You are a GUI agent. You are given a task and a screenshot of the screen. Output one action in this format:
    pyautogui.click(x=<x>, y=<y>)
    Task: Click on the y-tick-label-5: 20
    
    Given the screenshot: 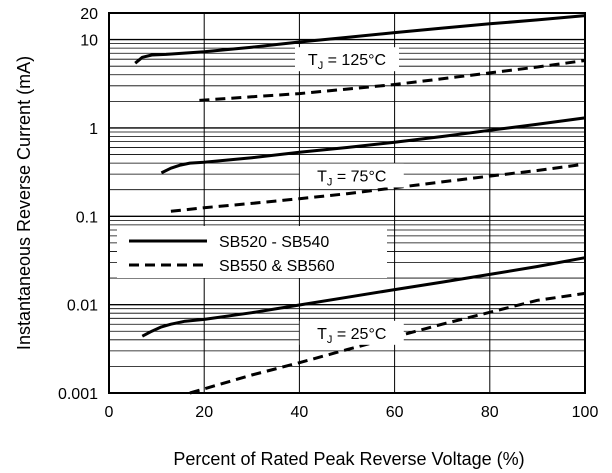 What is the action you would take?
    pyautogui.click(x=89, y=14)
    